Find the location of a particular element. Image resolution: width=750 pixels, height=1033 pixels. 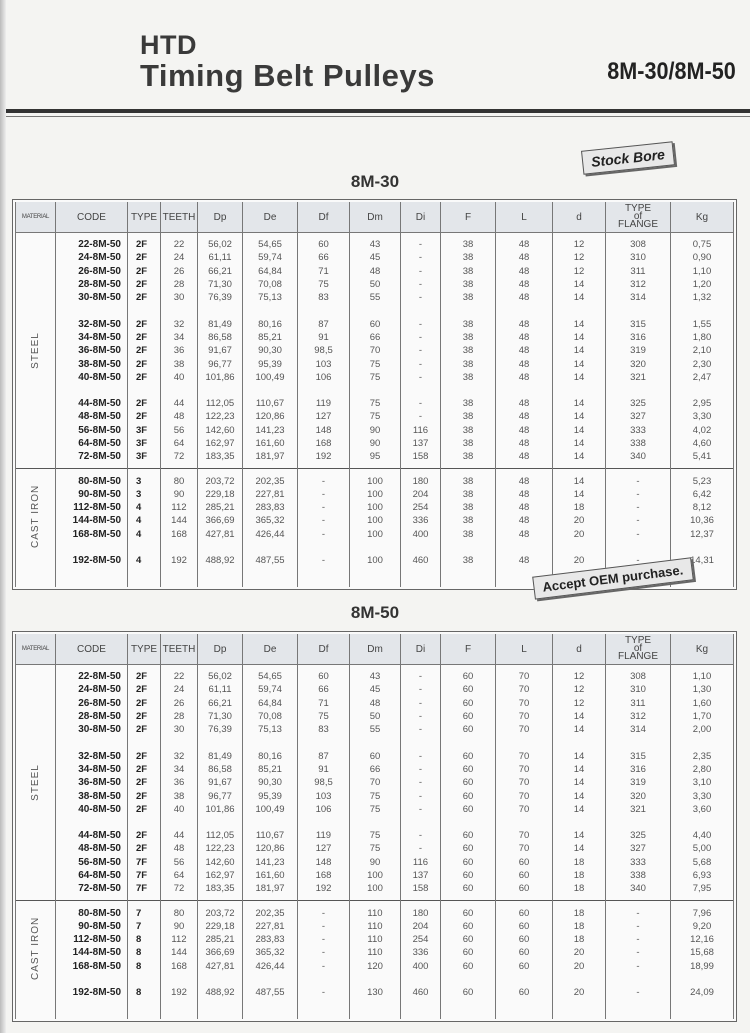

df-cell: - is located at coordinates (323, 913).